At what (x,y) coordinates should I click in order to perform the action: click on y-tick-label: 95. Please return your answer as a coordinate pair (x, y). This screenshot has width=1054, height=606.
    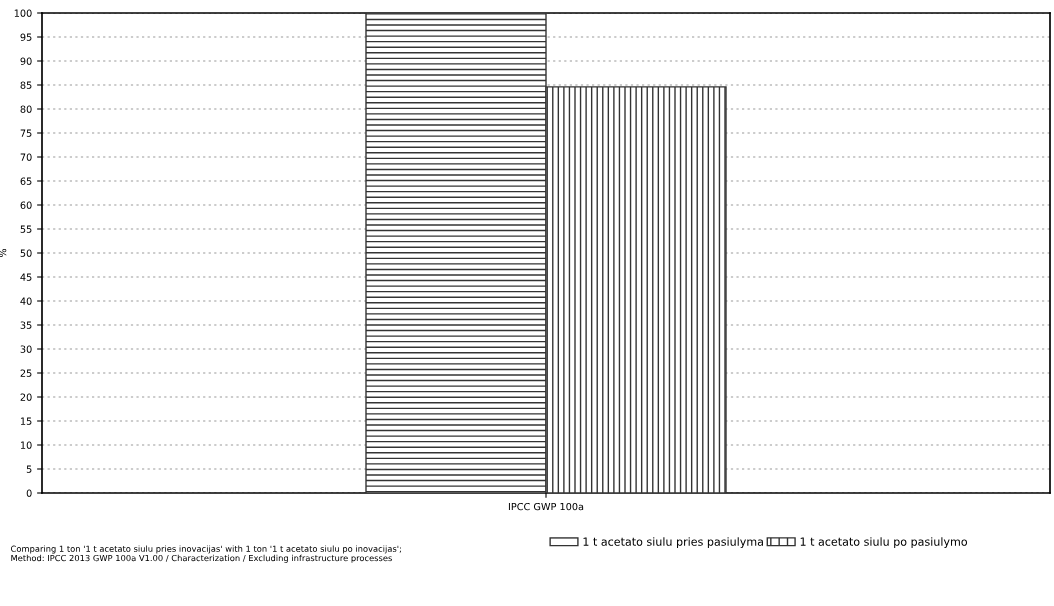
    Looking at the image, I should click on (26, 37).